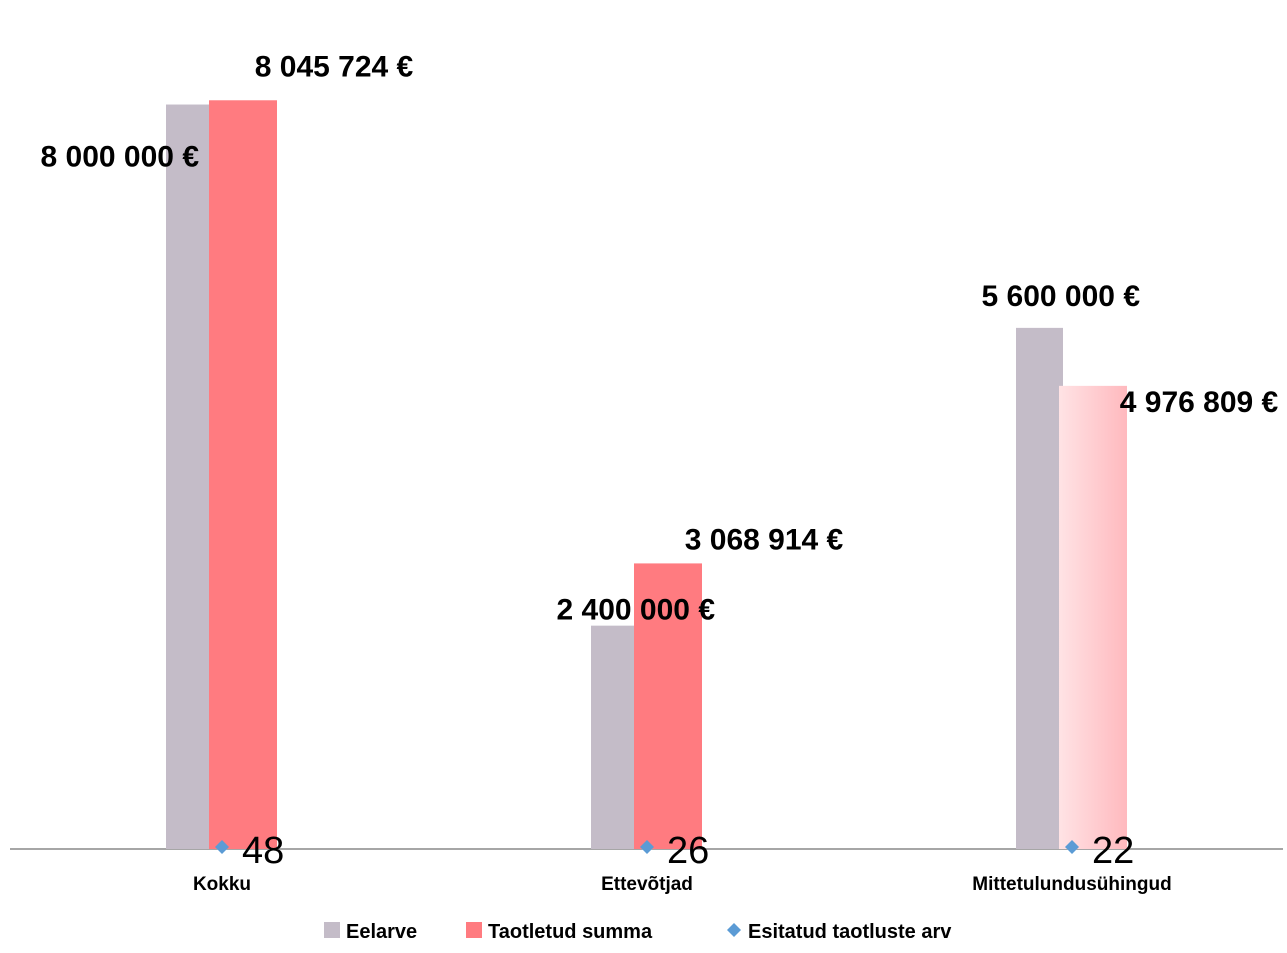 The image size is (1287, 953). I want to click on legend-swatch-eelarve, so click(332, 930).